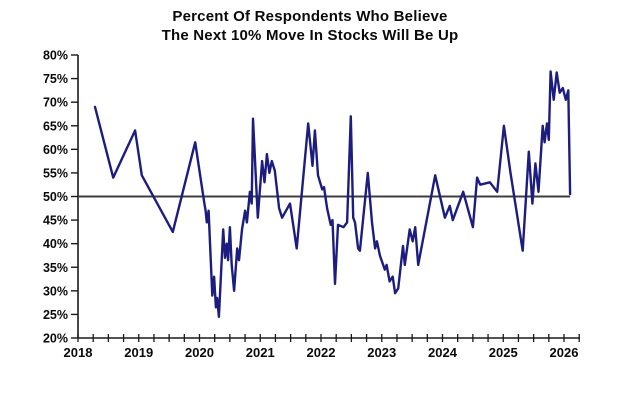 The width and height of the screenshot is (617, 402). What do you see at coordinates (55, 150) in the screenshot?
I see `y-axis-tick-label: 60%` at bounding box center [55, 150].